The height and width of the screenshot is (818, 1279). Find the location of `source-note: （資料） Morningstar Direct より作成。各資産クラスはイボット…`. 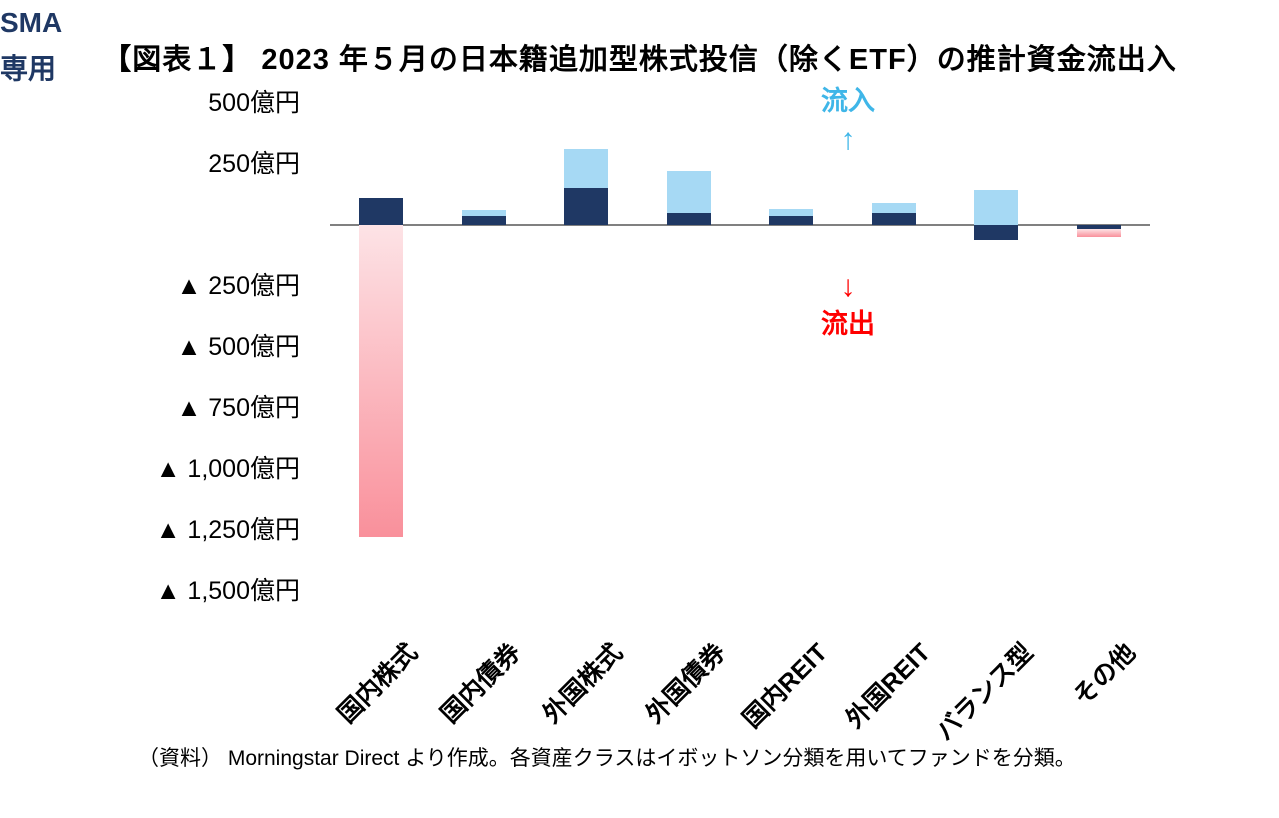

source-note: （資料） Morningstar Direct より作成。各資産クラスはイボット… is located at coordinates (607, 758).